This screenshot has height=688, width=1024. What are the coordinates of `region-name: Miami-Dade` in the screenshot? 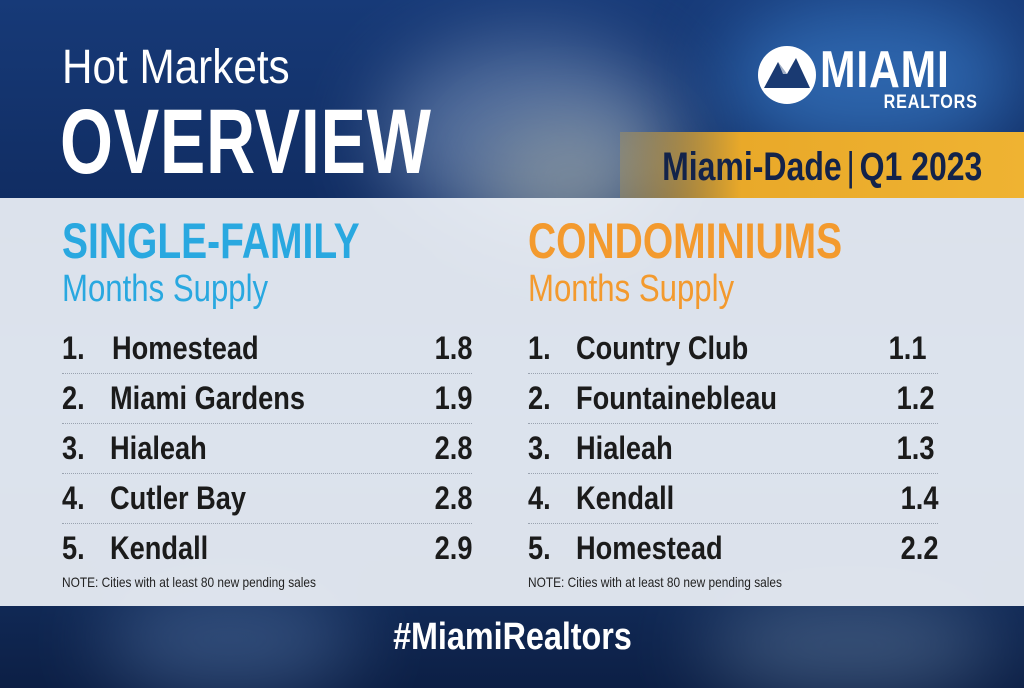 It's located at (751, 167).